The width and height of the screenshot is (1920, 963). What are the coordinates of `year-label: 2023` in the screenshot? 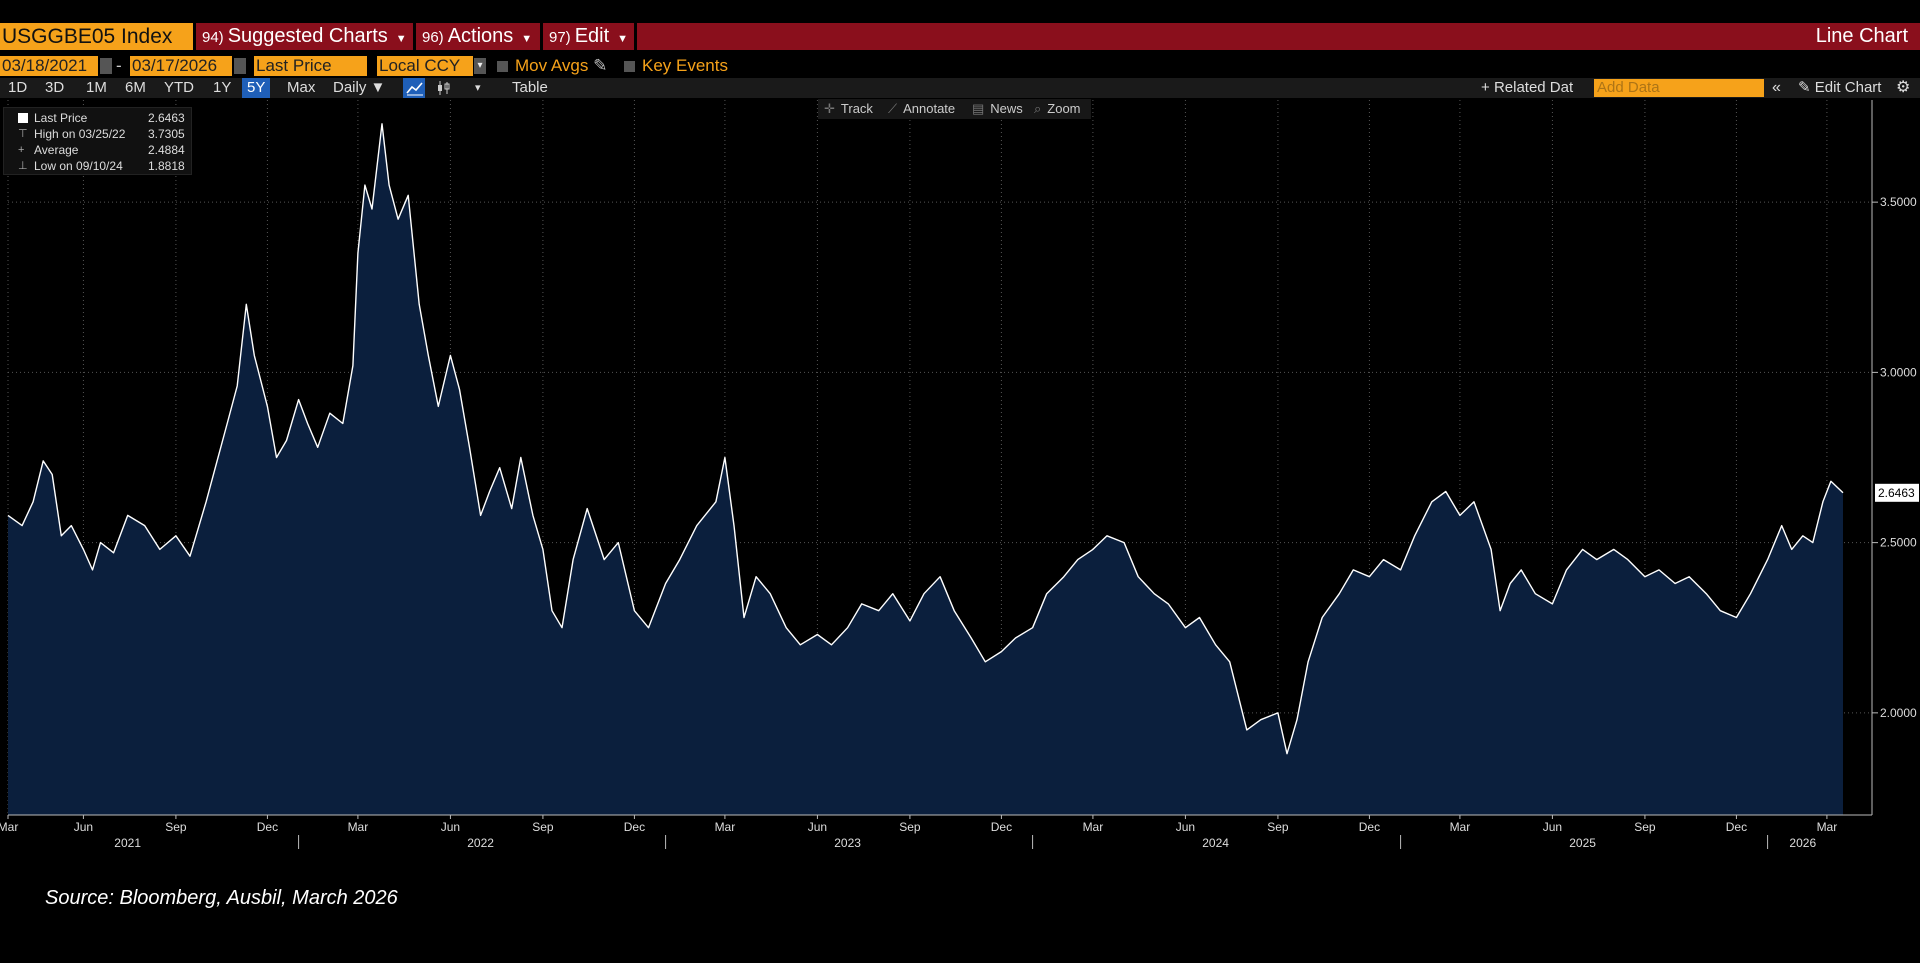 It's located at (847, 843).